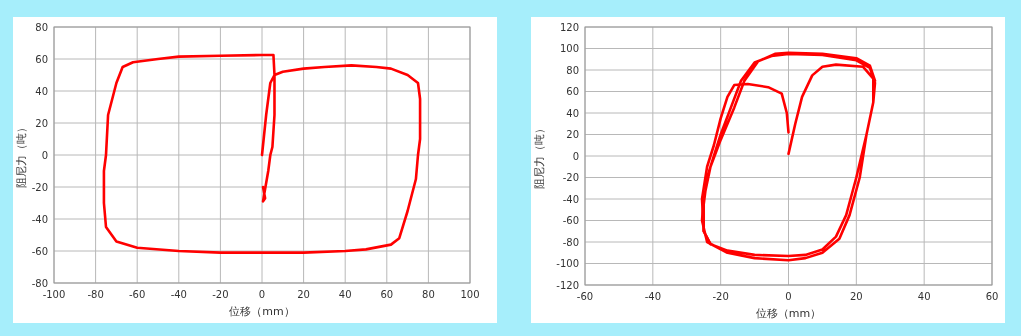 This screenshot has height=336, width=1021. I want to click on x-tick-label: -80, so click(95, 294).